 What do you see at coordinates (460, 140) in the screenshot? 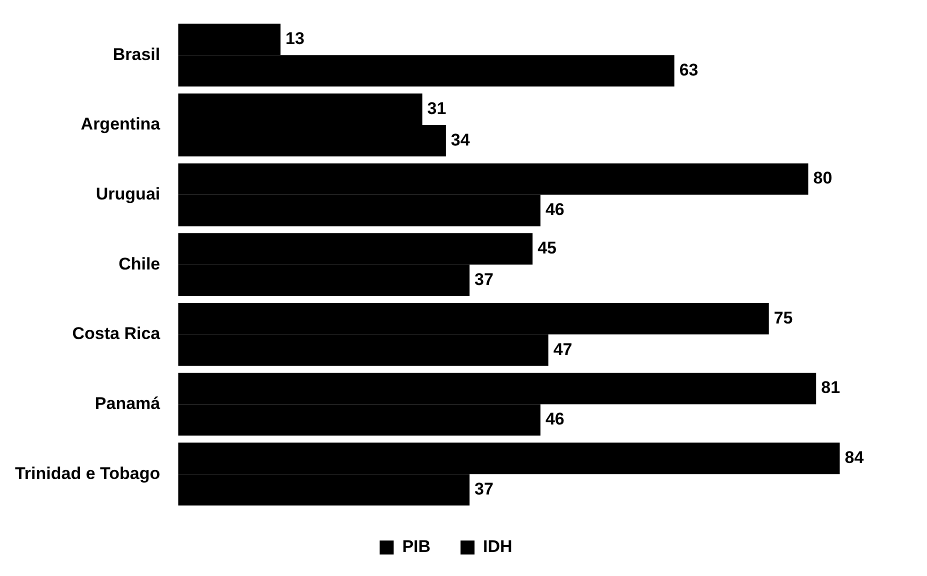
I see `data-label: 34` at bounding box center [460, 140].